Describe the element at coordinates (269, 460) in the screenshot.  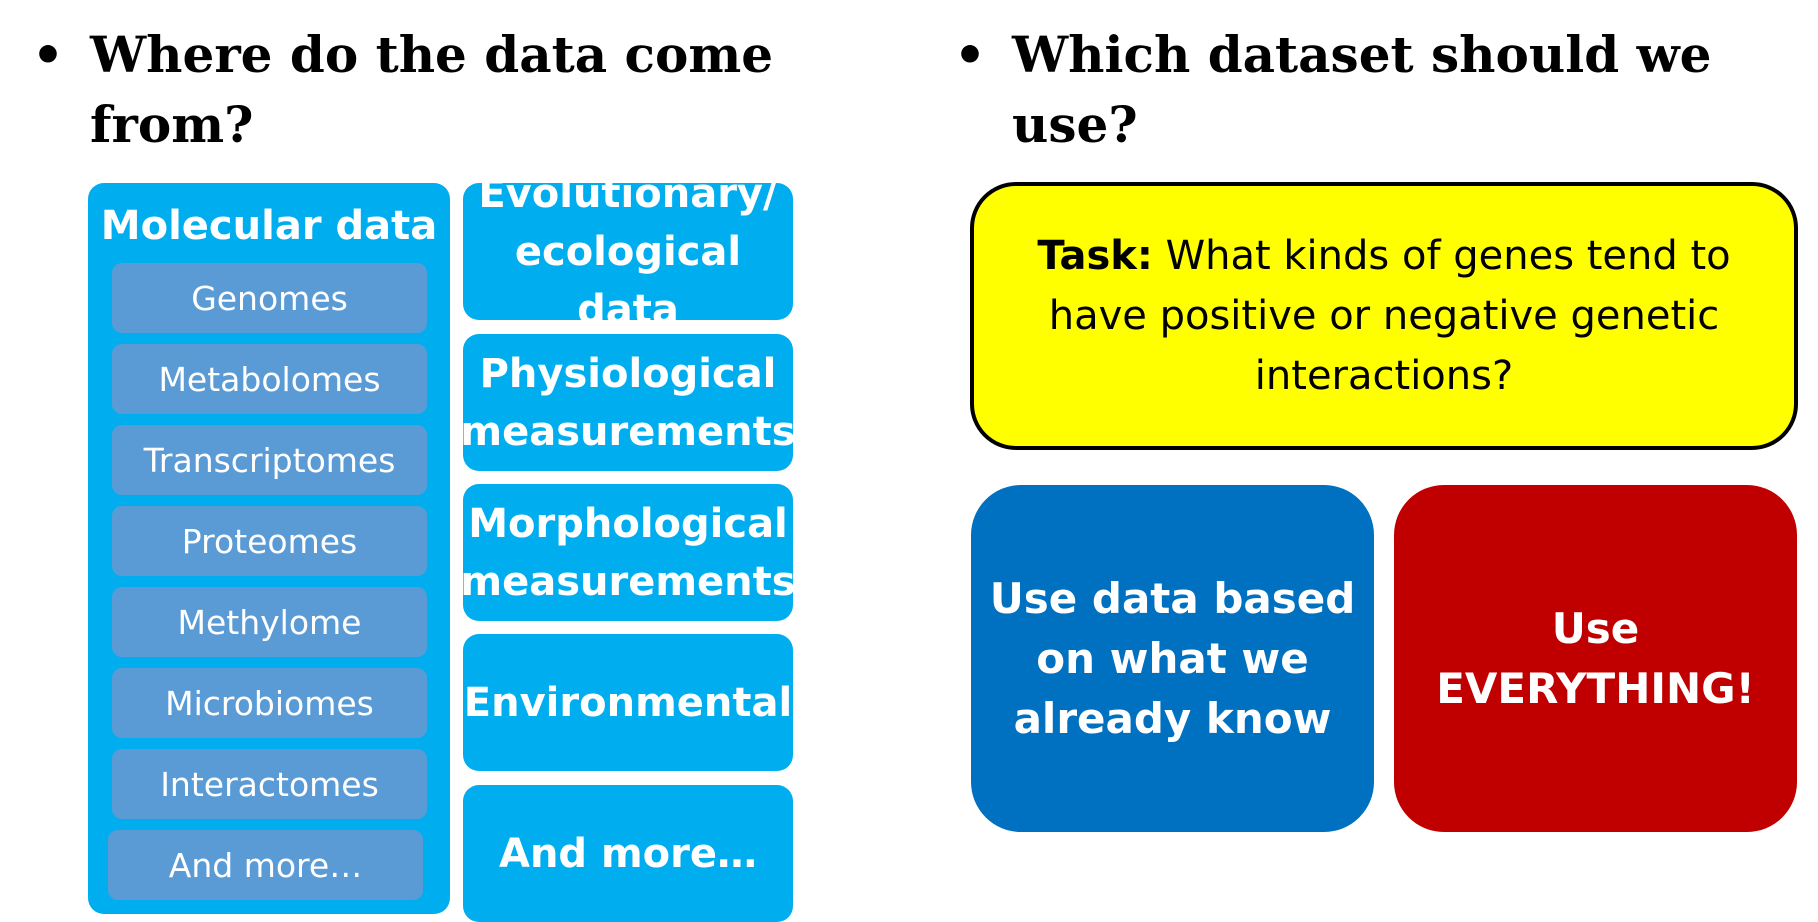
I see `molecular-item-transcriptomes: Transcriptomes` at that location.